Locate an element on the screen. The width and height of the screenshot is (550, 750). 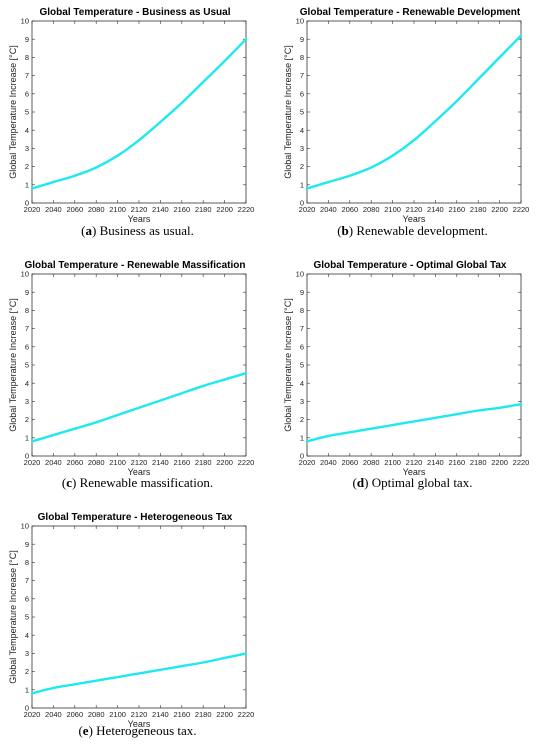
chart-title: Global Temperature - Optimal Global Tax is located at coordinates (410, 265).